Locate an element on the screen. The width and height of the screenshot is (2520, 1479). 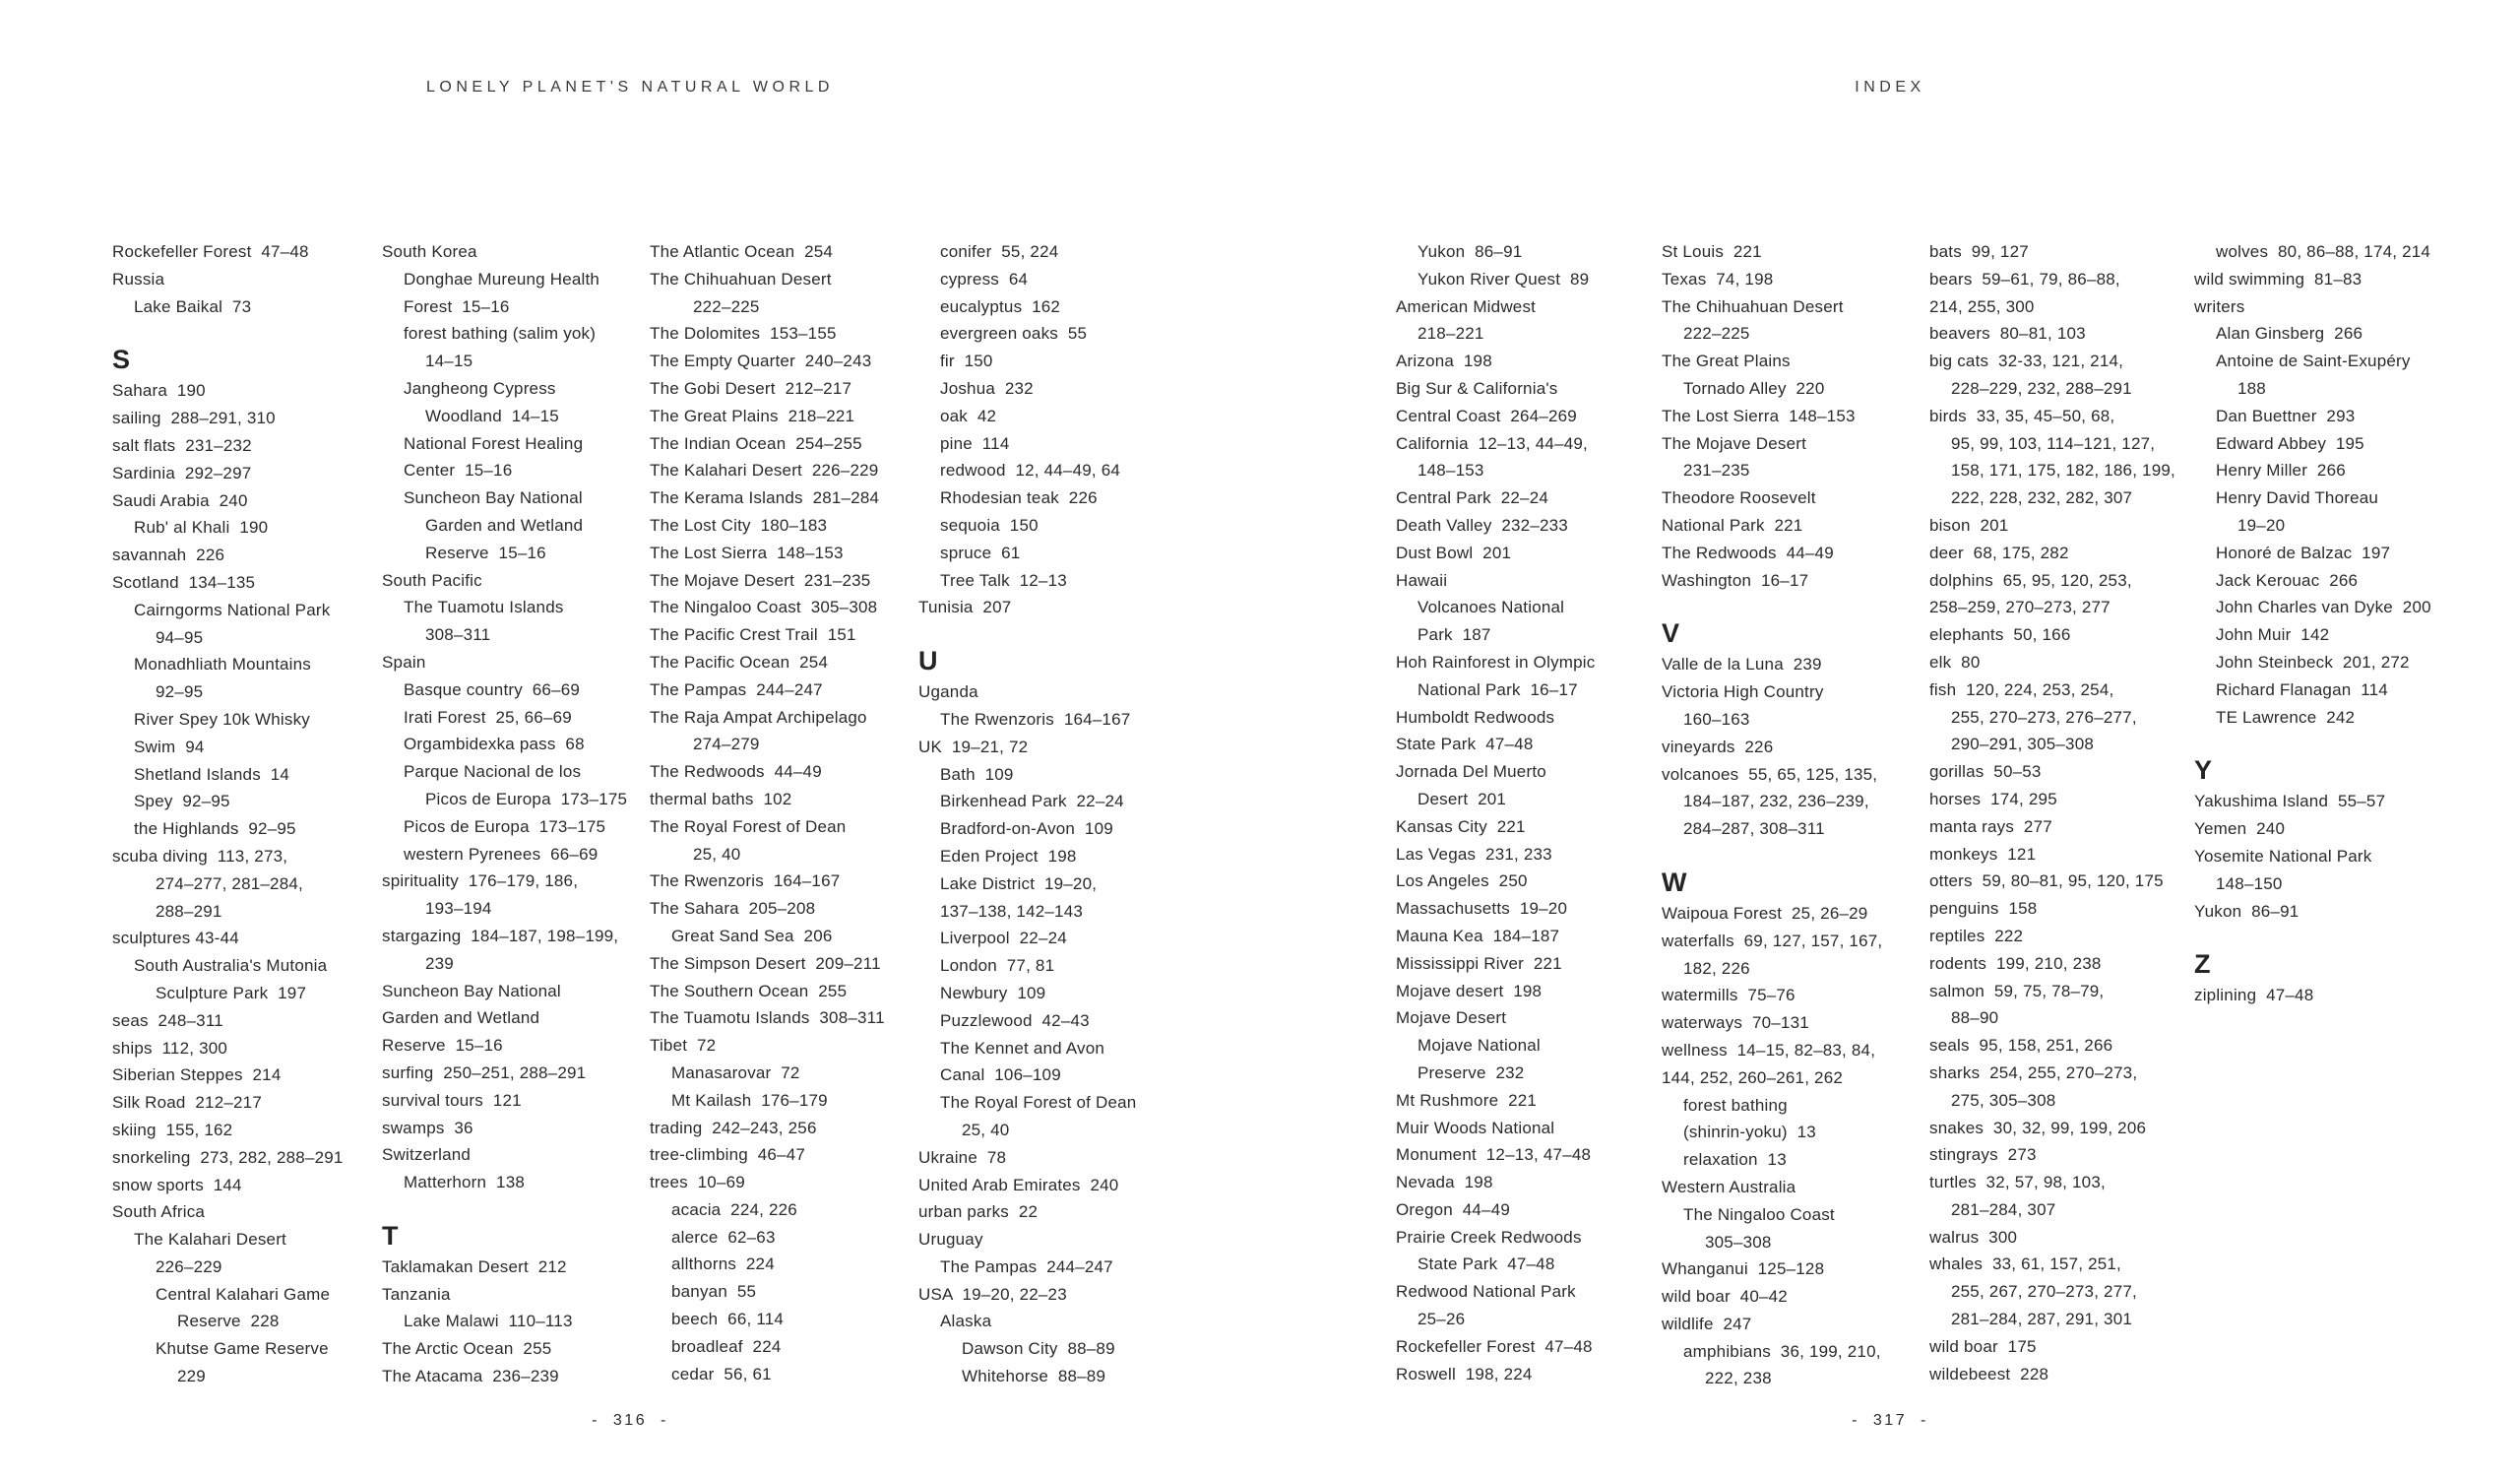
index-line: sequoia 150 is located at coordinates (989, 525).